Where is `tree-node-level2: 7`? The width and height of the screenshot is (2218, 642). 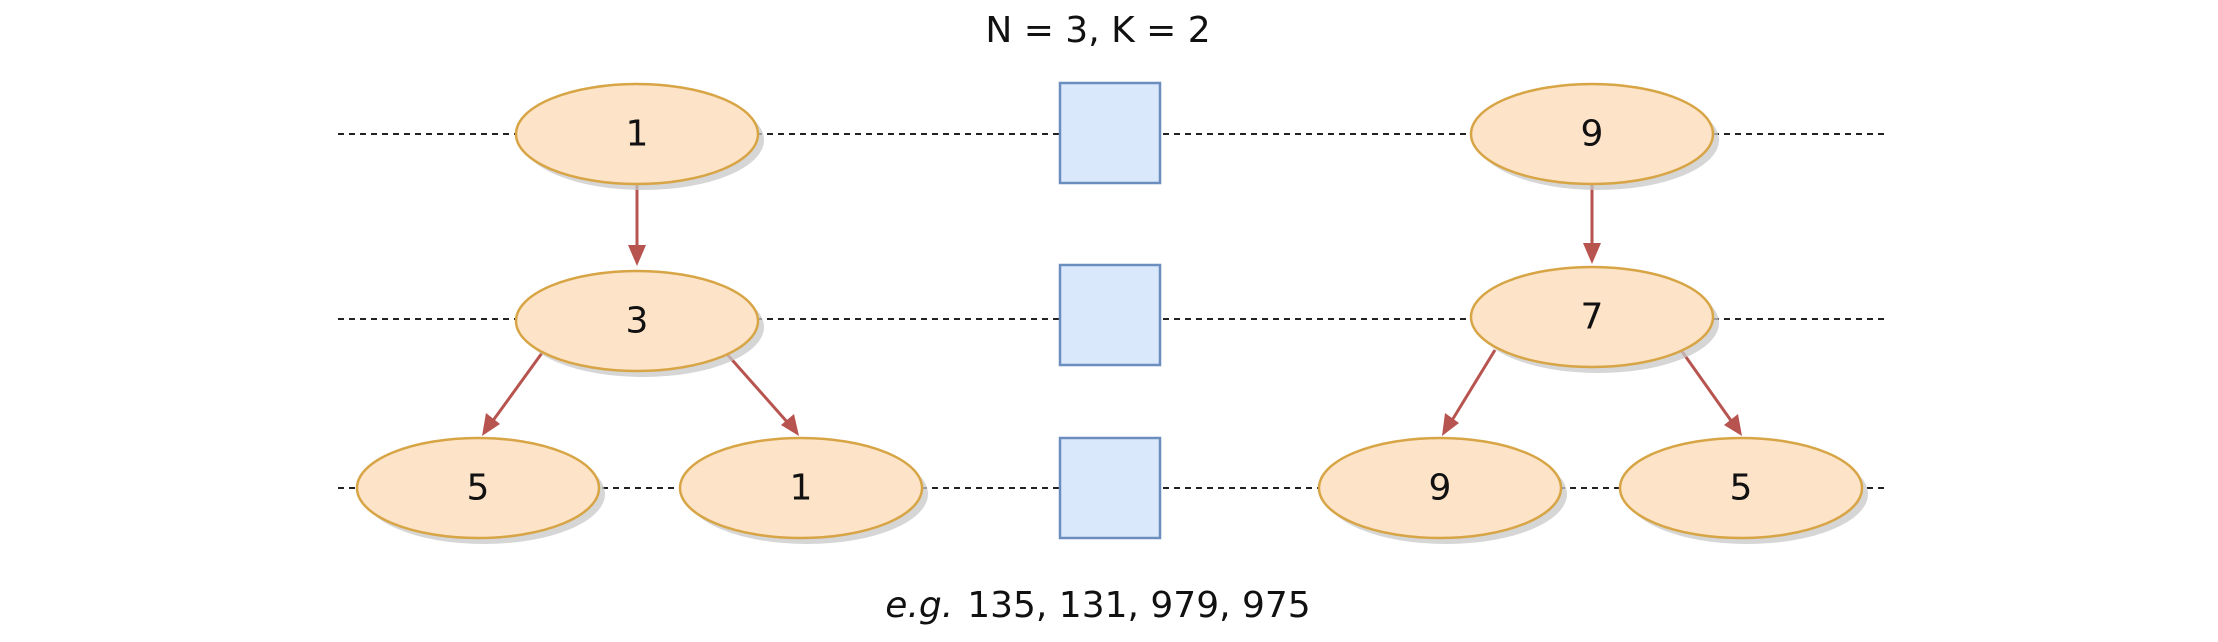 tree-node-level2: 7 is located at coordinates (1594, 319).